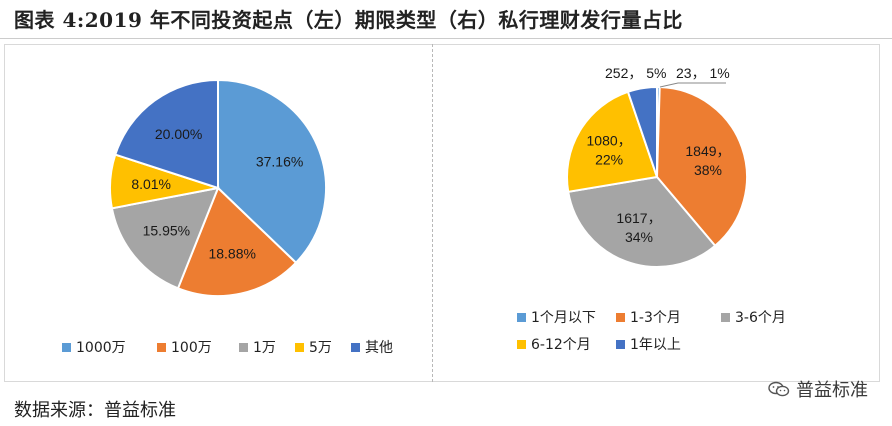 This screenshot has width=892, height=426. I want to click on wechat-icon, so click(779, 389).